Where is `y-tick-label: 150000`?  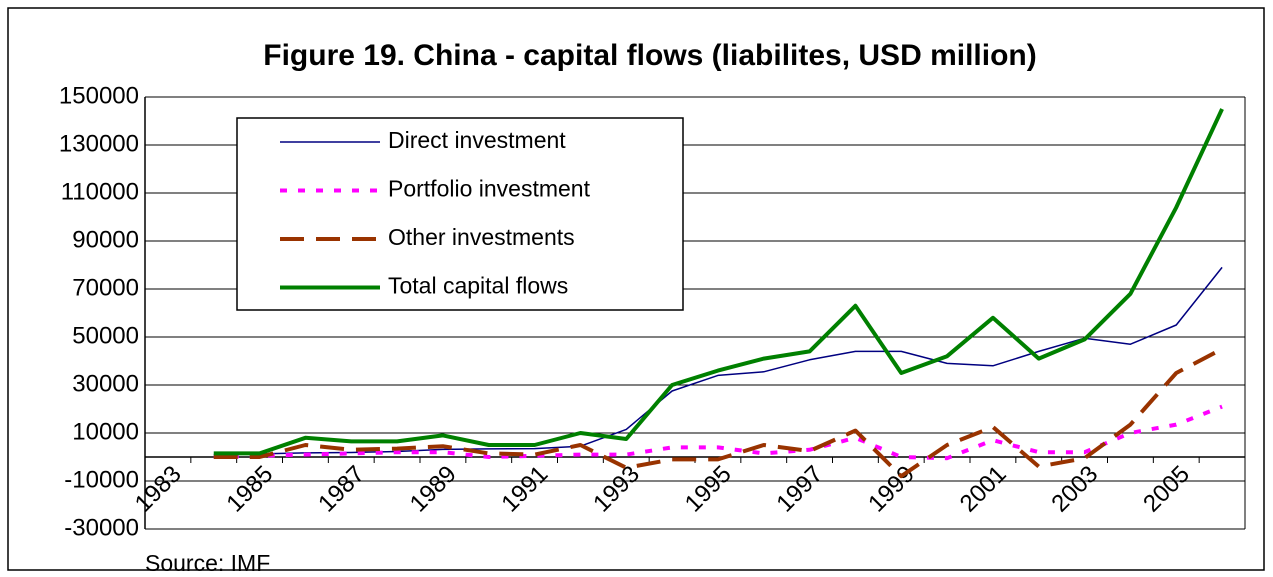 y-tick-label: 150000 is located at coordinates (99, 95).